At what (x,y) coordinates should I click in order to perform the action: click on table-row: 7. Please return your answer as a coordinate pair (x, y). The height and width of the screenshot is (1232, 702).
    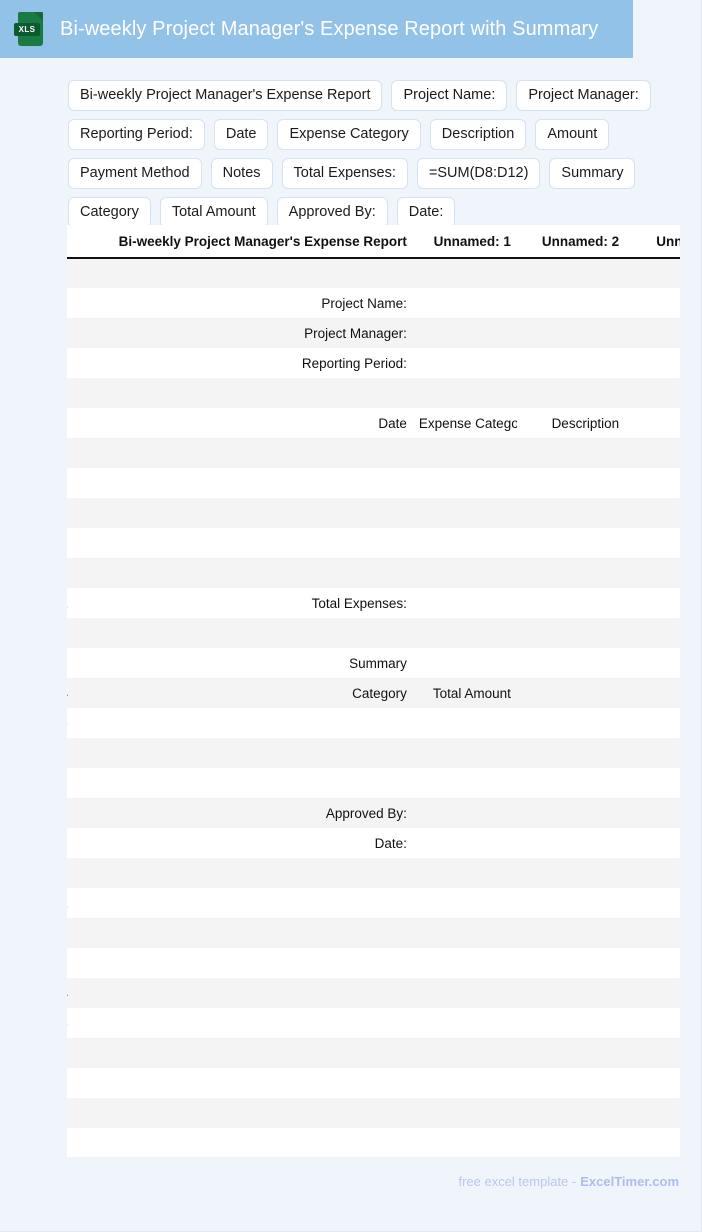
    Looking at the image, I should click on (373, 483).